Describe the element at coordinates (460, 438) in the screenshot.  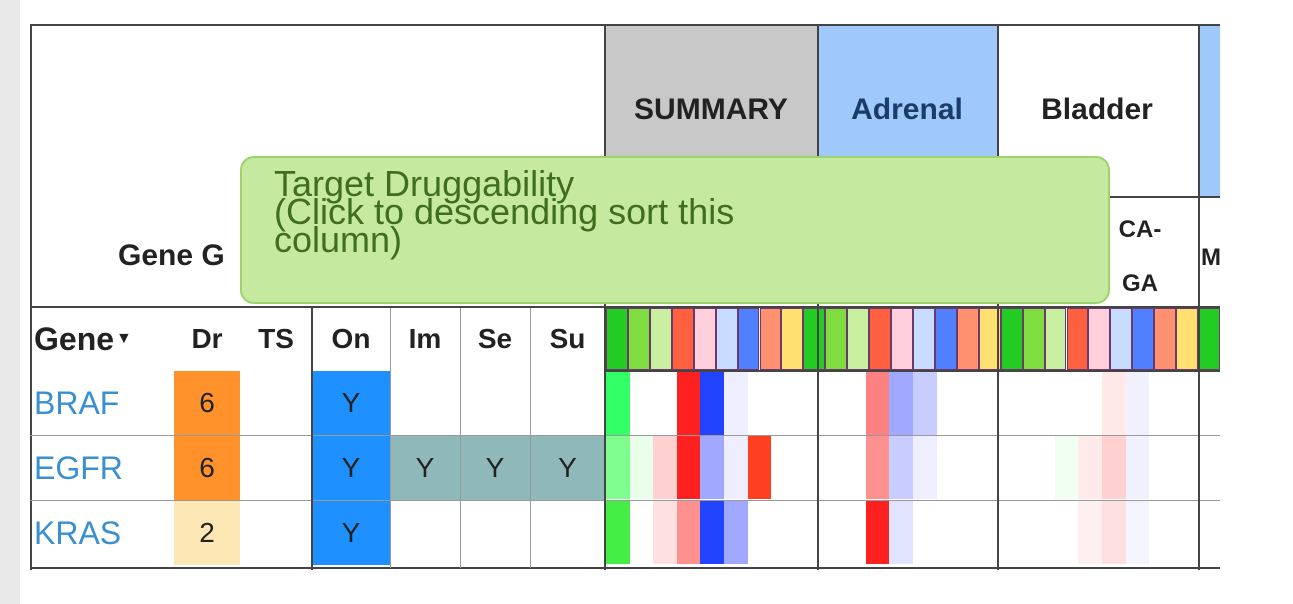
I see `vline-se-left` at that location.